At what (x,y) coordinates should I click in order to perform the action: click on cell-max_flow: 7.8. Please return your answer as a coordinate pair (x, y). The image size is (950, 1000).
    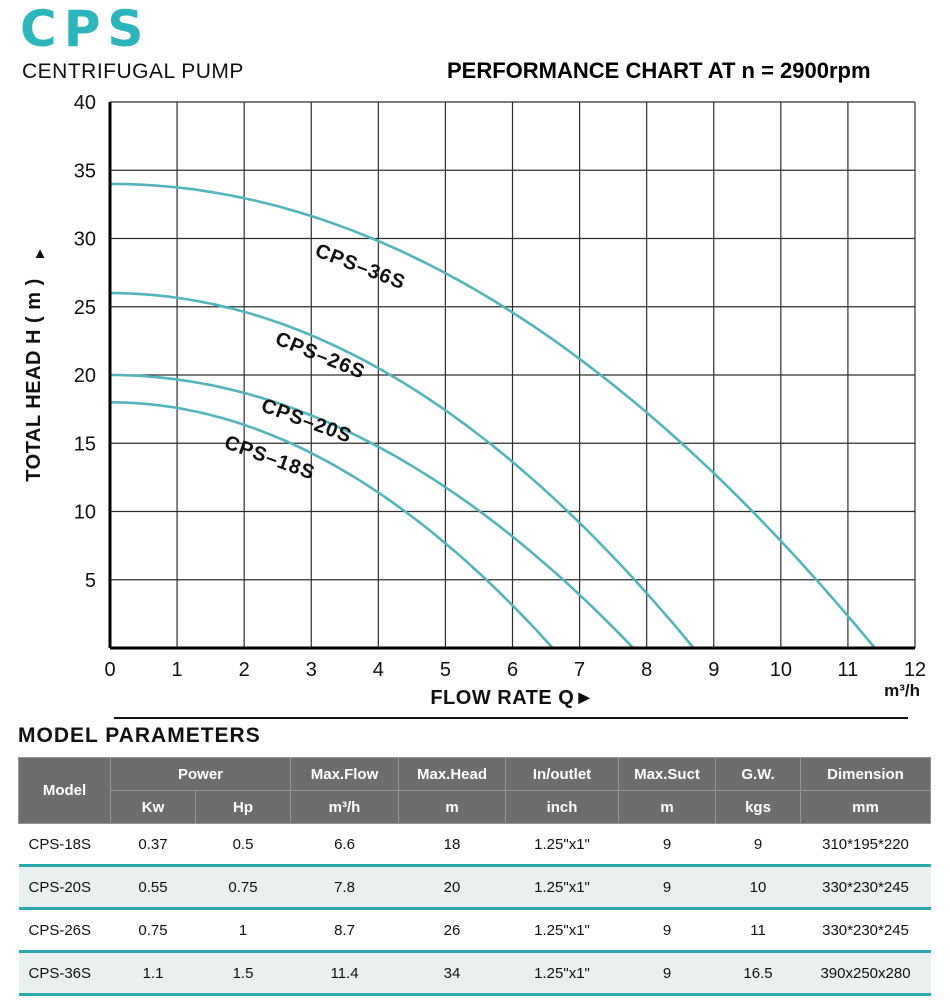
    Looking at the image, I should click on (344, 887).